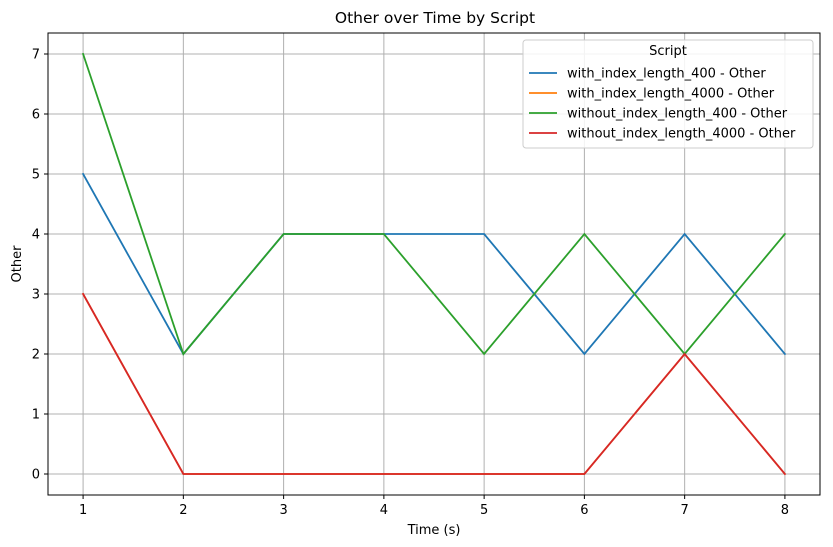 The width and height of the screenshot is (833, 547). What do you see at coordinates (17, 264) in the screenshot?
I see `y-axis-label: Other` at bounding box center [17, 264].